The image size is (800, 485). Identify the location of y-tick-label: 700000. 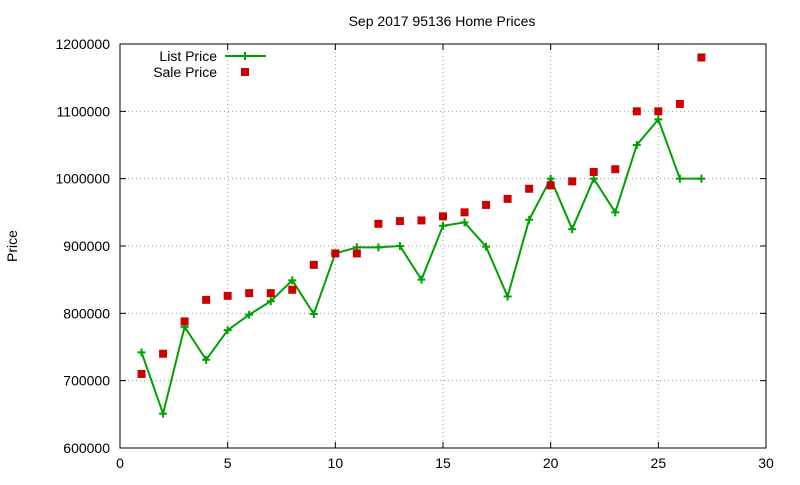
(86, 381).